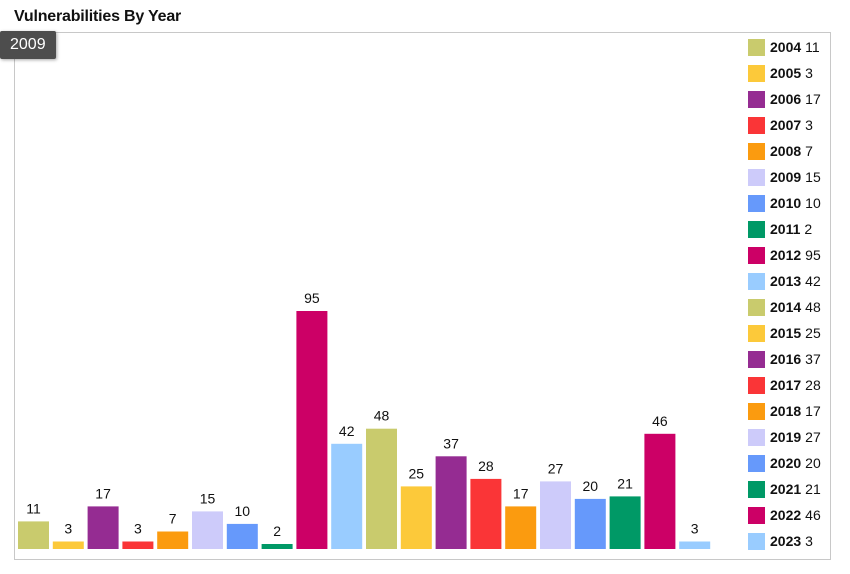 The image size is (850, 574). What do you see at coordinates (813, 489) in the screenshot?
I see `legend-value: 21` at bounding box center [813, 489].